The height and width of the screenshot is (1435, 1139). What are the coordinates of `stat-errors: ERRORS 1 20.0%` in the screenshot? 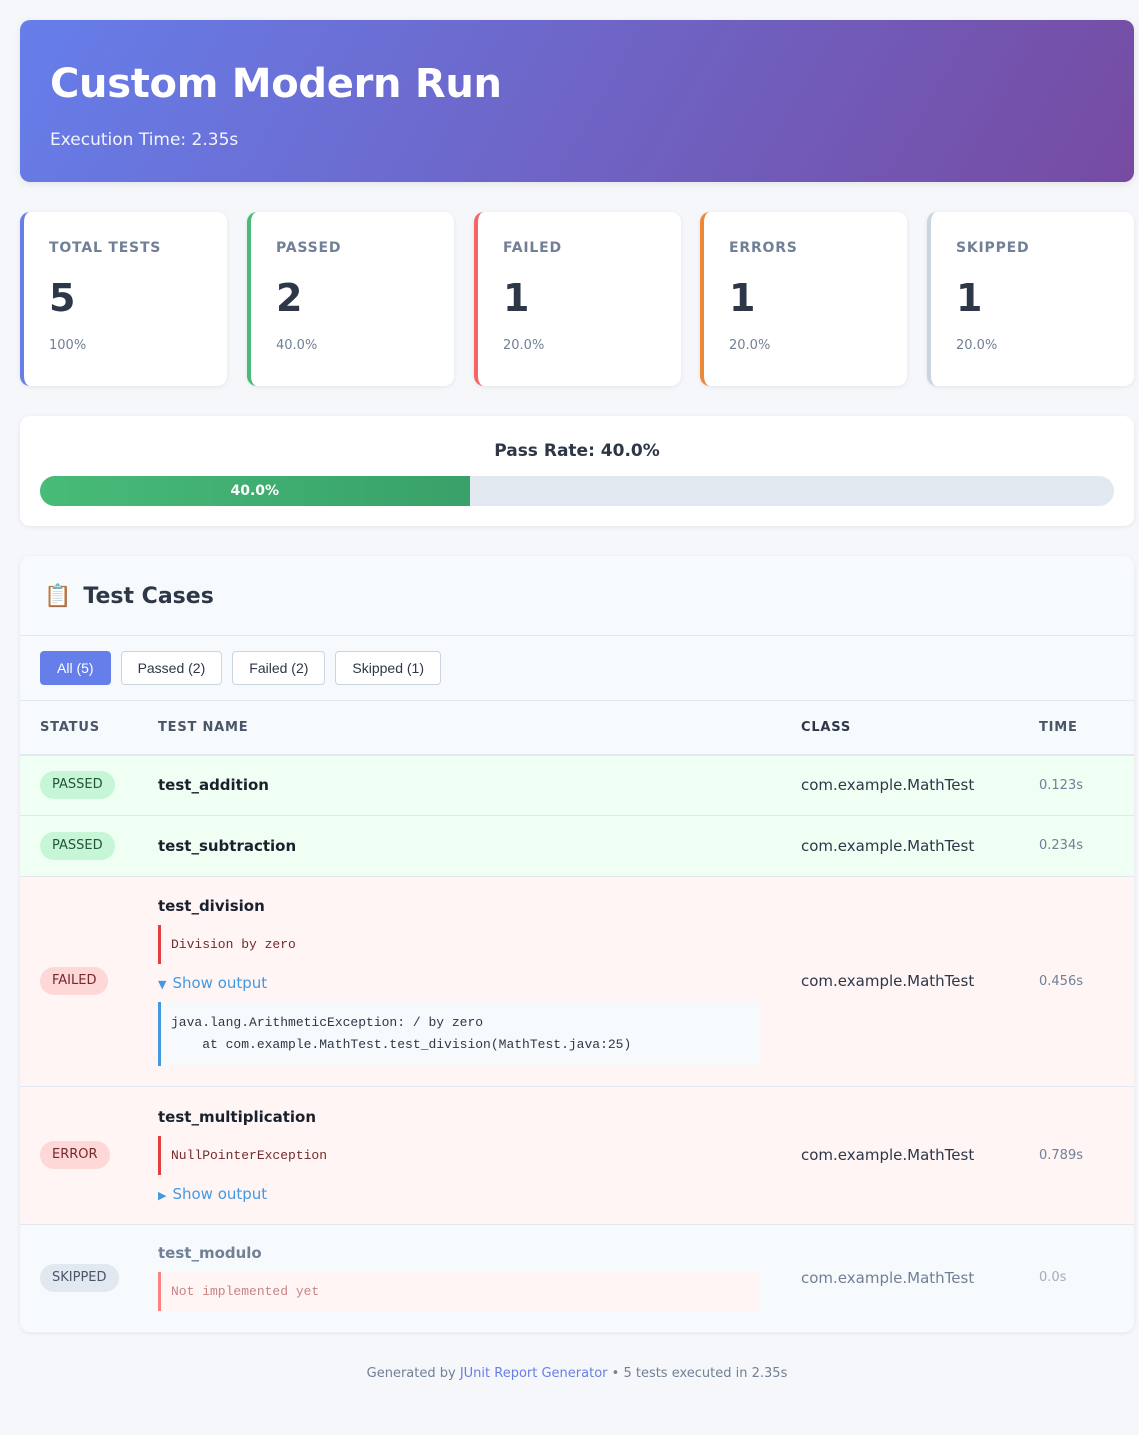 It's located at (803, 299).